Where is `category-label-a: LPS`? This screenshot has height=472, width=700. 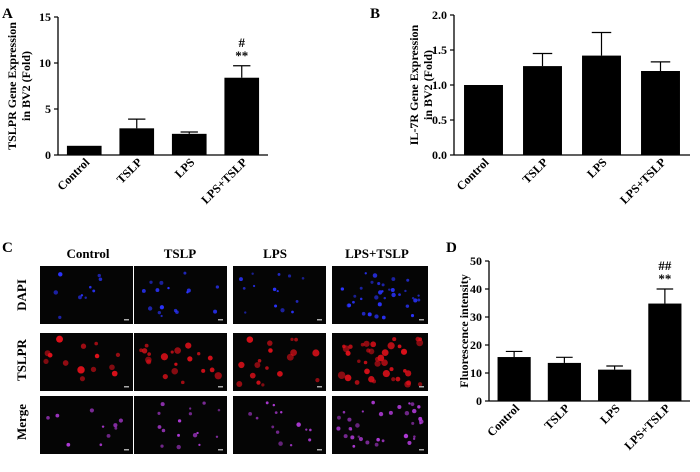 category-label-a: LPS is located at coordinates (185, 168).